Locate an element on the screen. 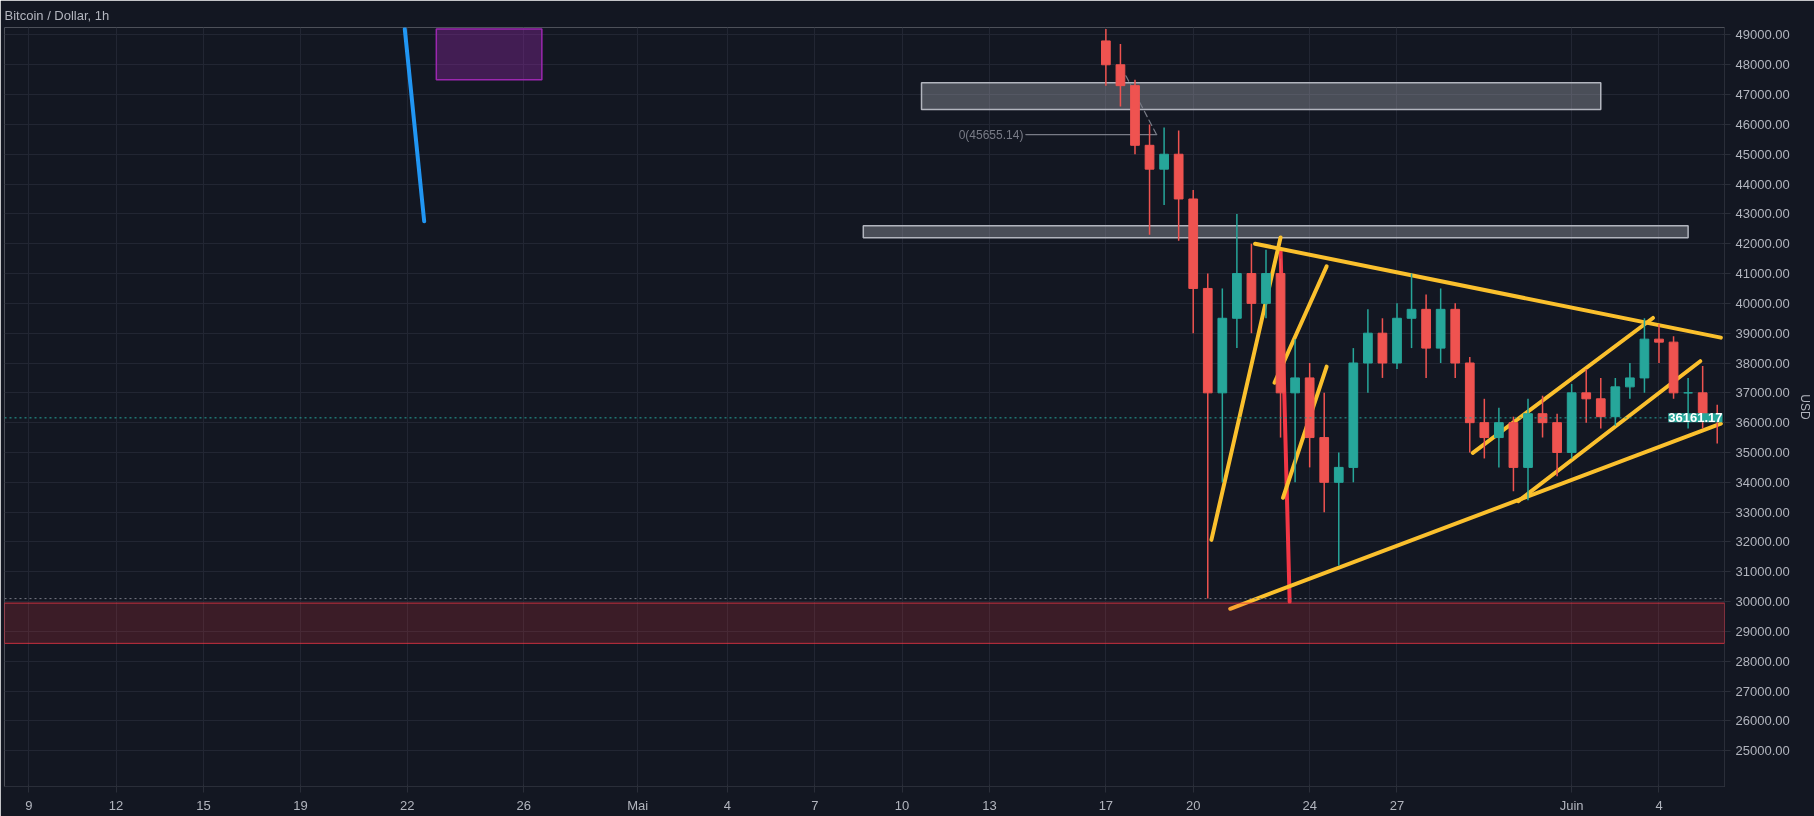 The height and width of the screenshot is (816, 1814). y-tick-label: 32000.00 is located at coordinates (1762, 542).